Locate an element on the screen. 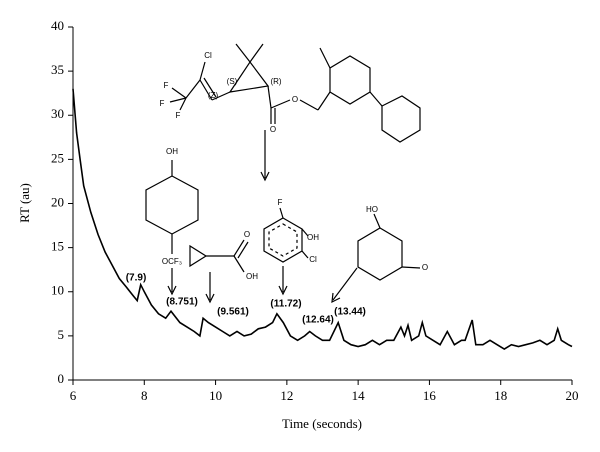 This screenshot has width=600, height=452. y-tick-label: 20 is located at coordinates (57, 201).